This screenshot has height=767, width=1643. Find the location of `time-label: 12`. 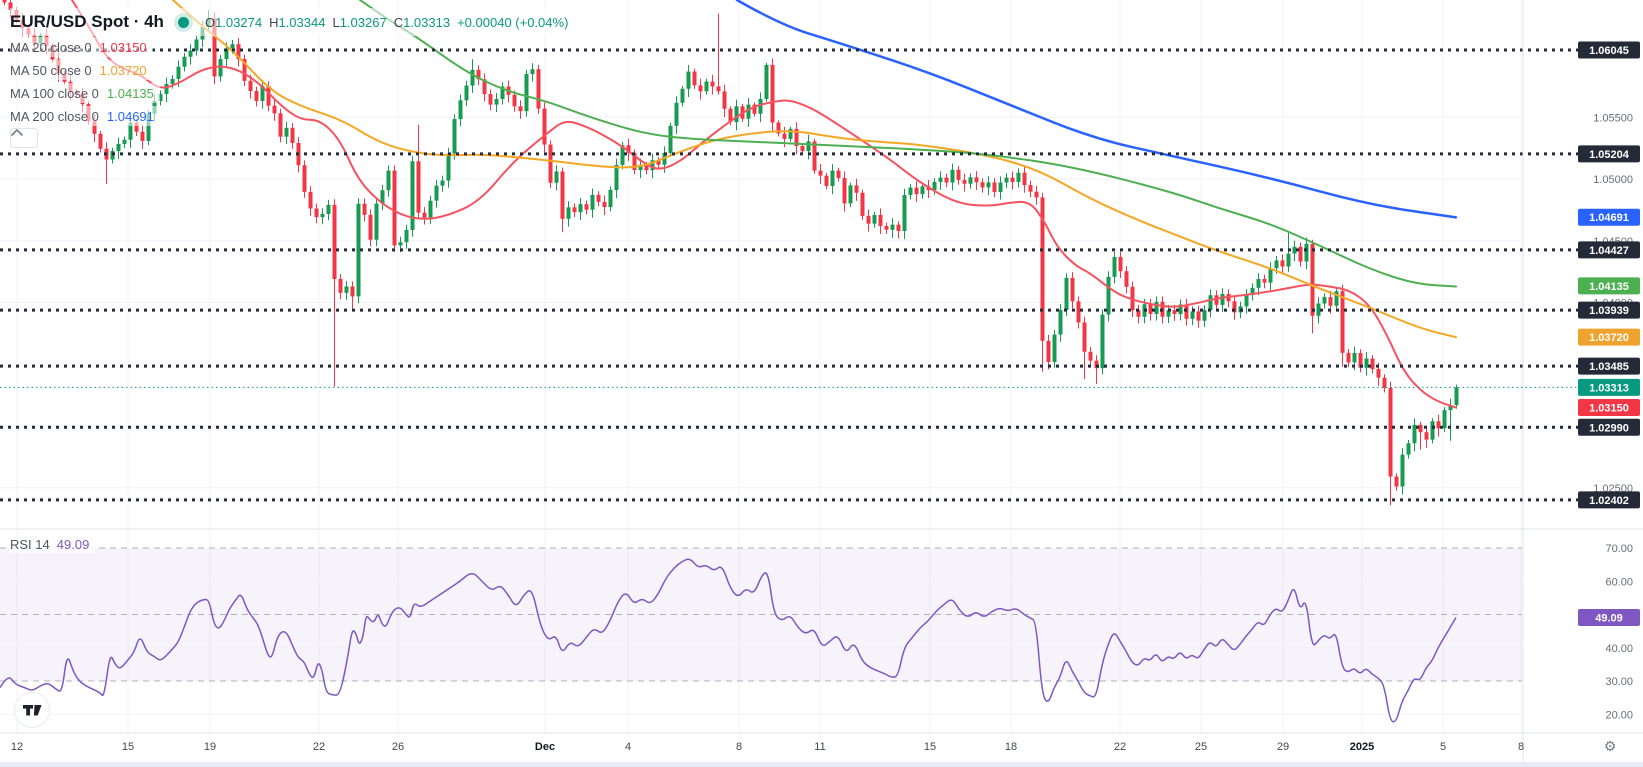

time-label: 12 is located at coordinates (17, 747).